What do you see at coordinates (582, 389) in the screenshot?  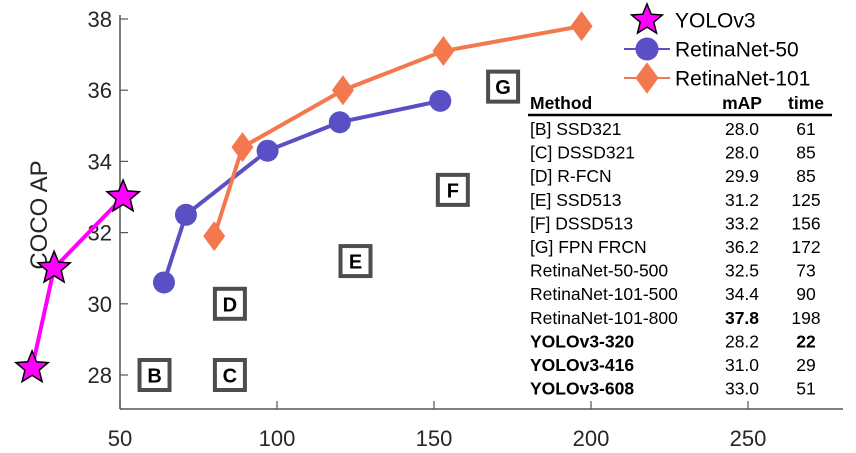 I see `table-cell-method: YOLOv3-608` at bounding box center [582, 389].